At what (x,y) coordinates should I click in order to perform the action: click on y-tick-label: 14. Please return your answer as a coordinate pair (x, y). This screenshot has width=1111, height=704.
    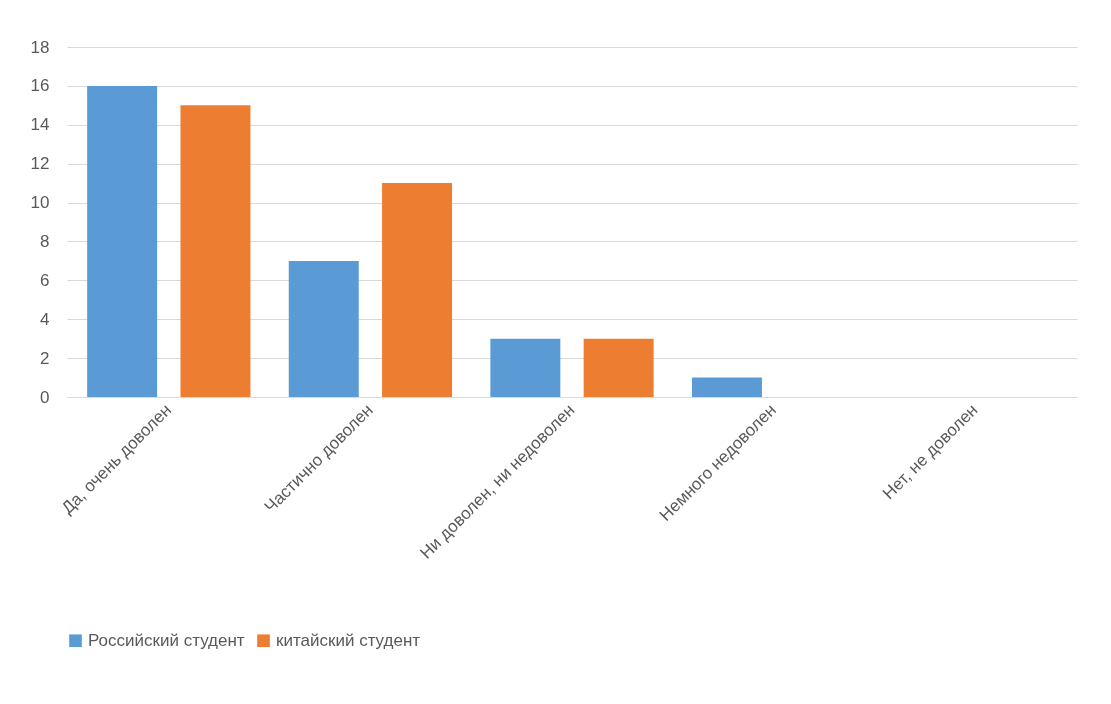
    Looking at the image, I should click on (40, 125).